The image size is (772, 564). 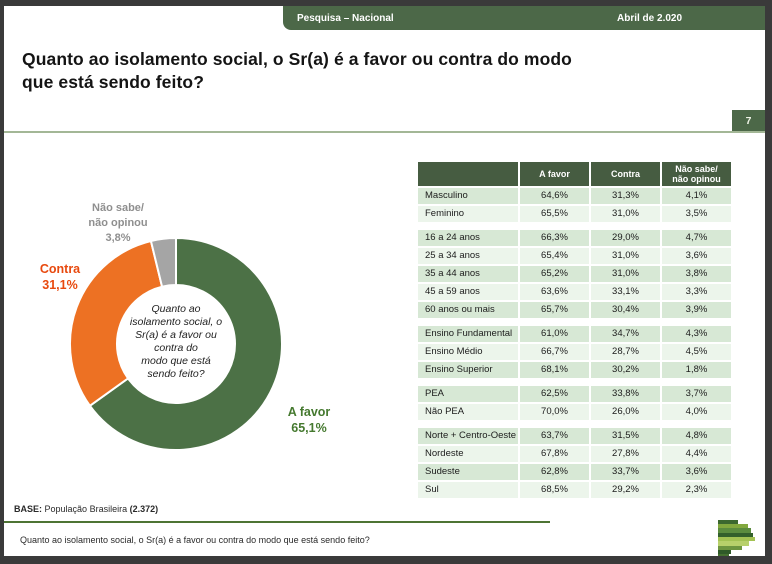 I want to click on donut-label-contra-name: Contra, so click(x=60, y=269).